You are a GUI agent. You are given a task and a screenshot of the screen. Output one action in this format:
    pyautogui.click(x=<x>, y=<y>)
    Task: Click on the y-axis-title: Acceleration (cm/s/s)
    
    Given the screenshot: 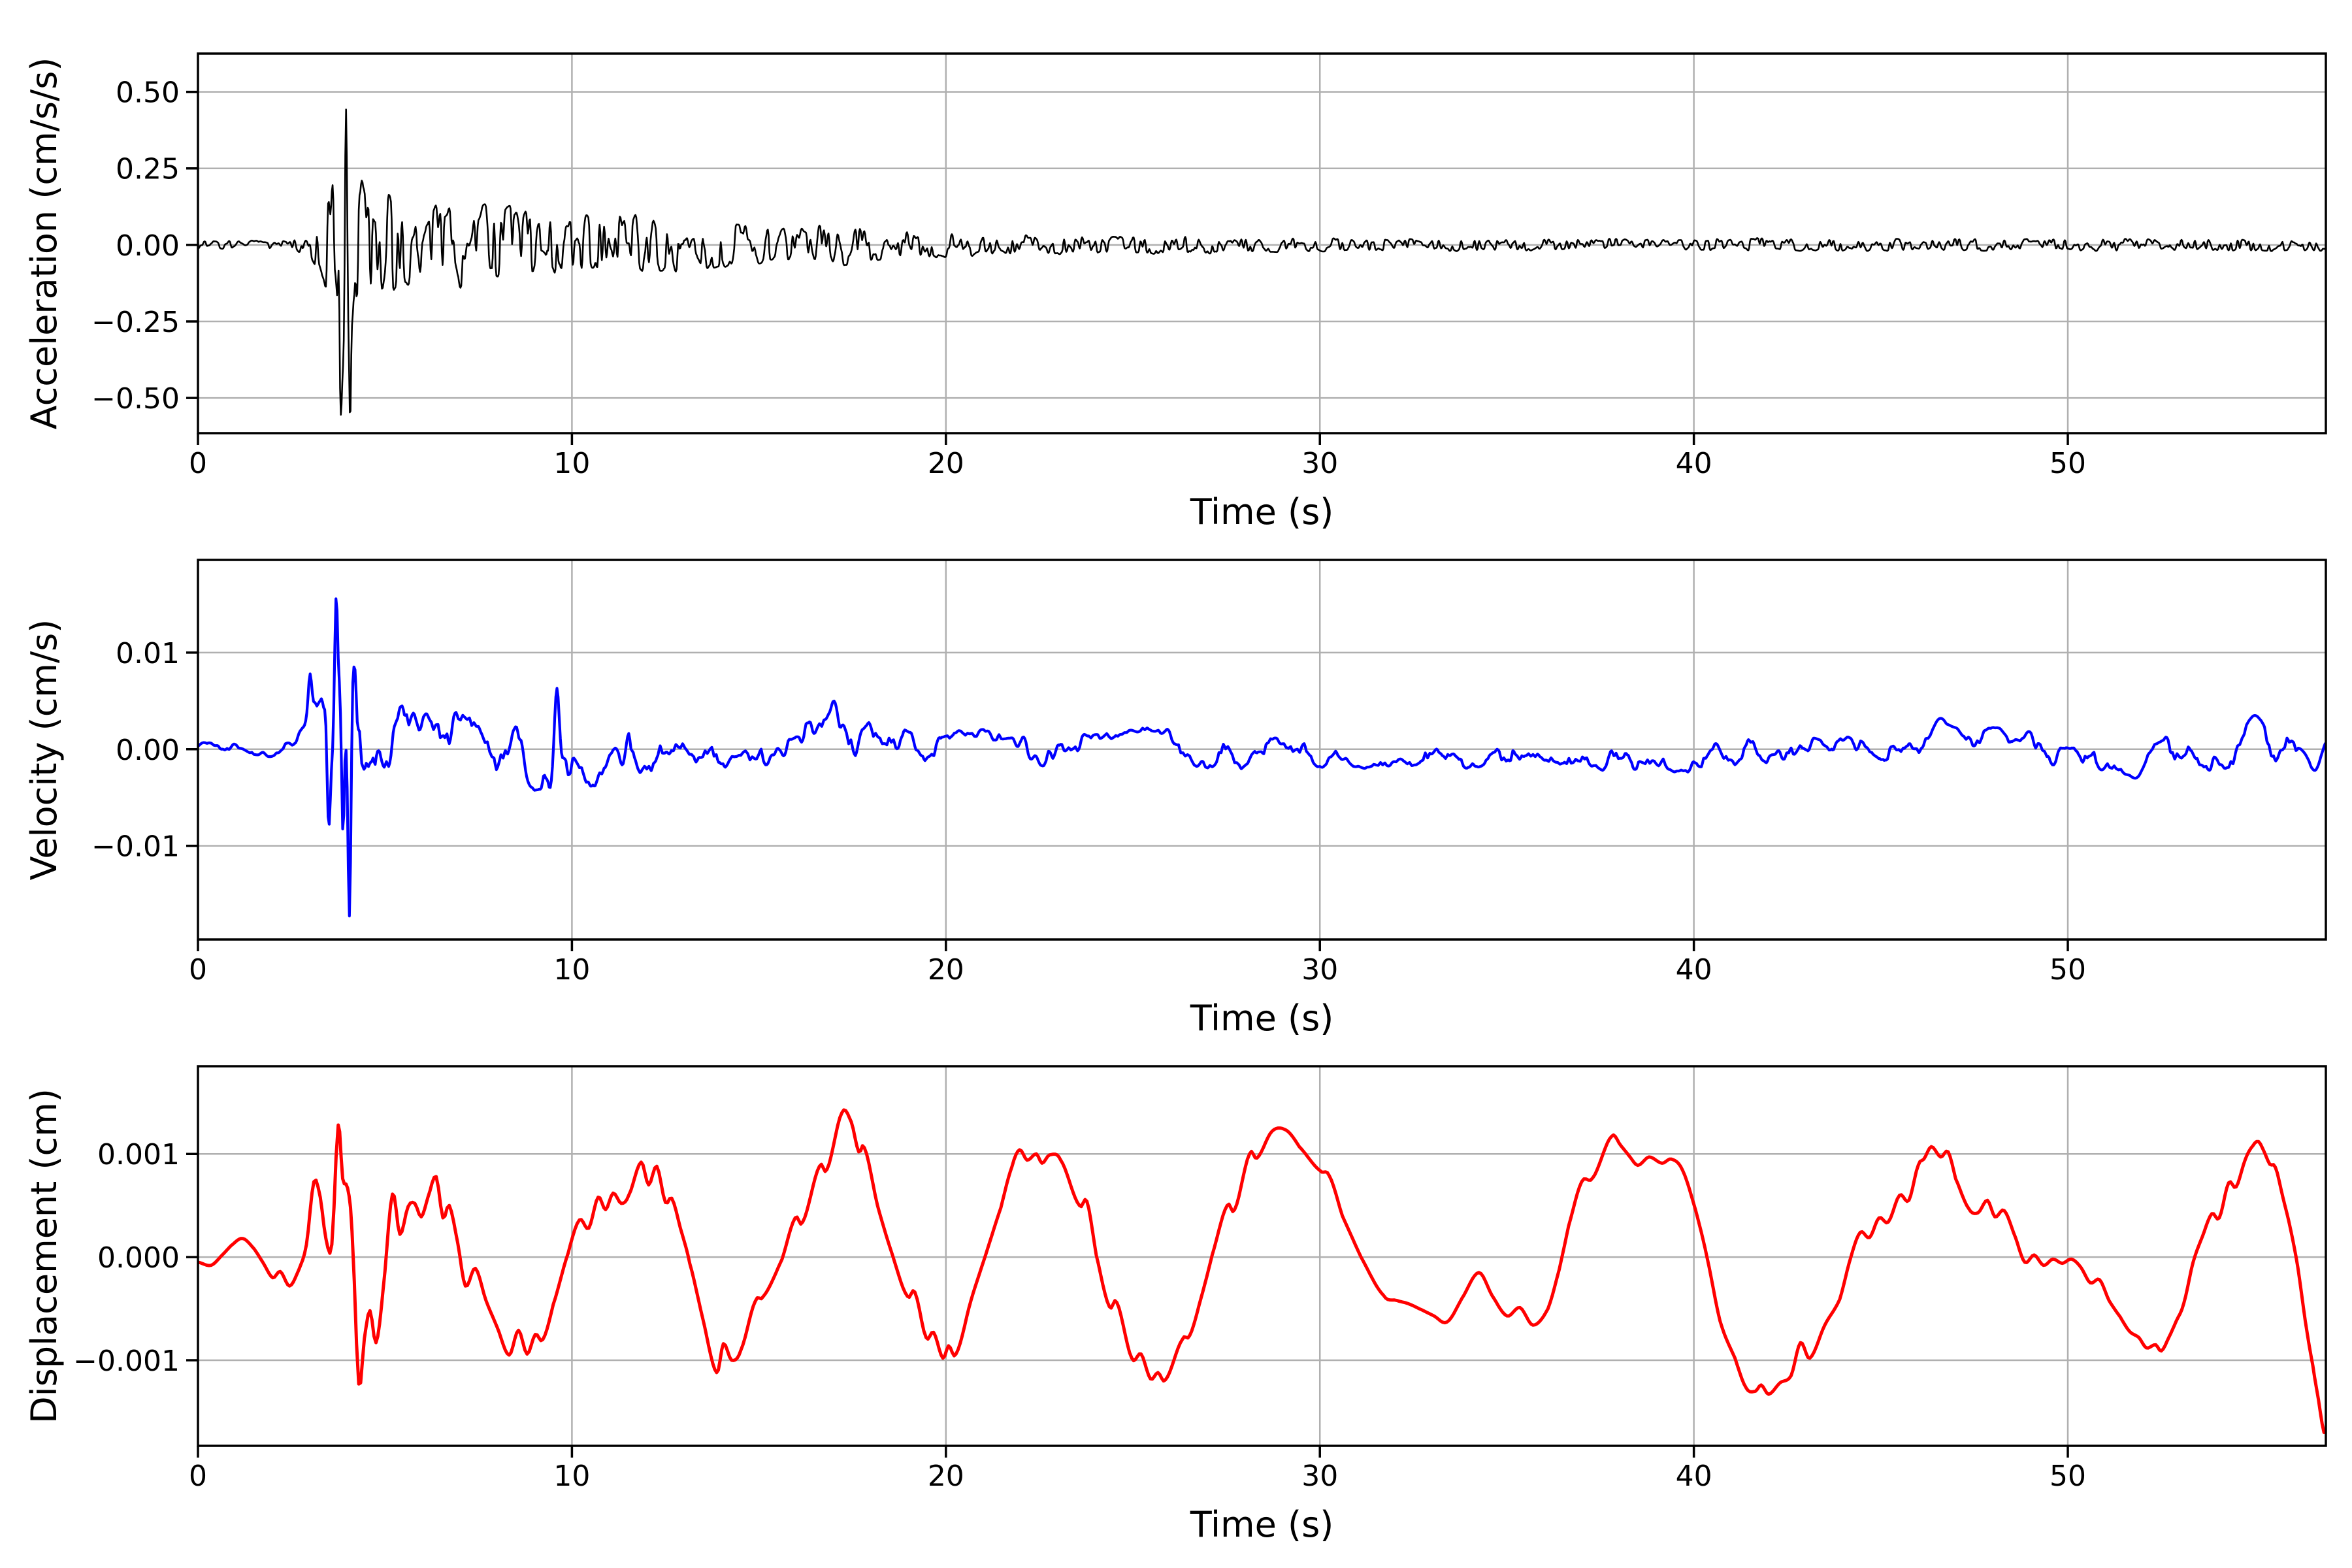 What is the action you would take?
    pyautogui.click(x=44, y=243)
    